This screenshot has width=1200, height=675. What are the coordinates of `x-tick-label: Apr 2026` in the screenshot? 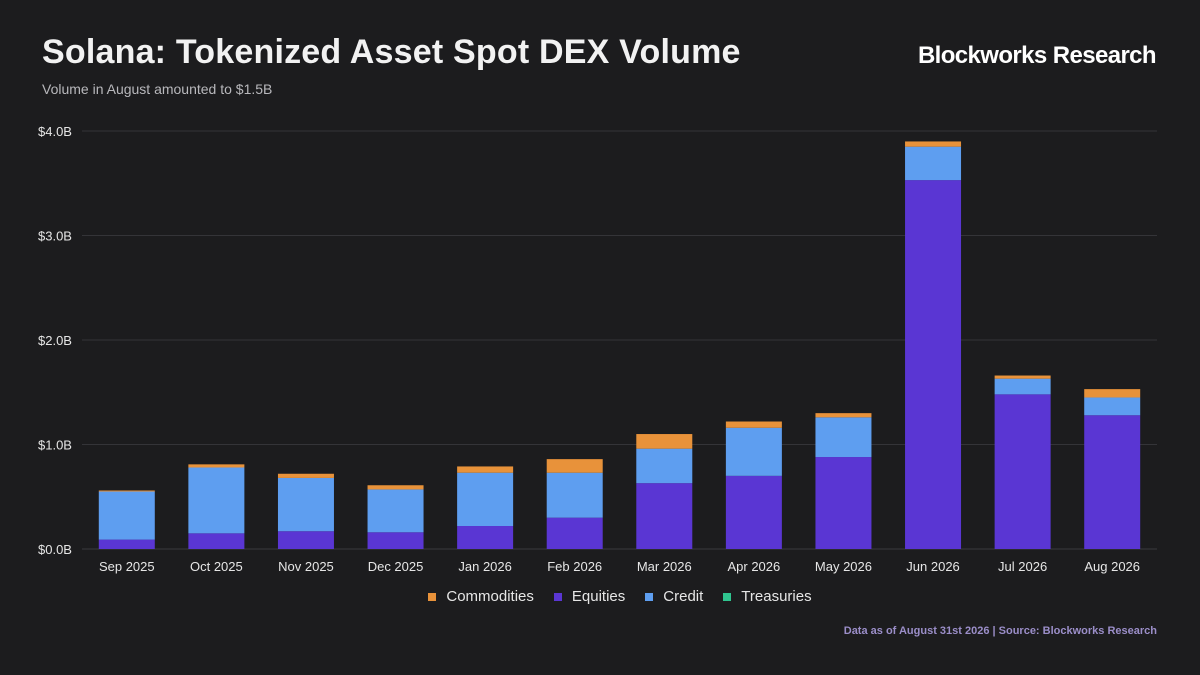 It's located at (753, 566).